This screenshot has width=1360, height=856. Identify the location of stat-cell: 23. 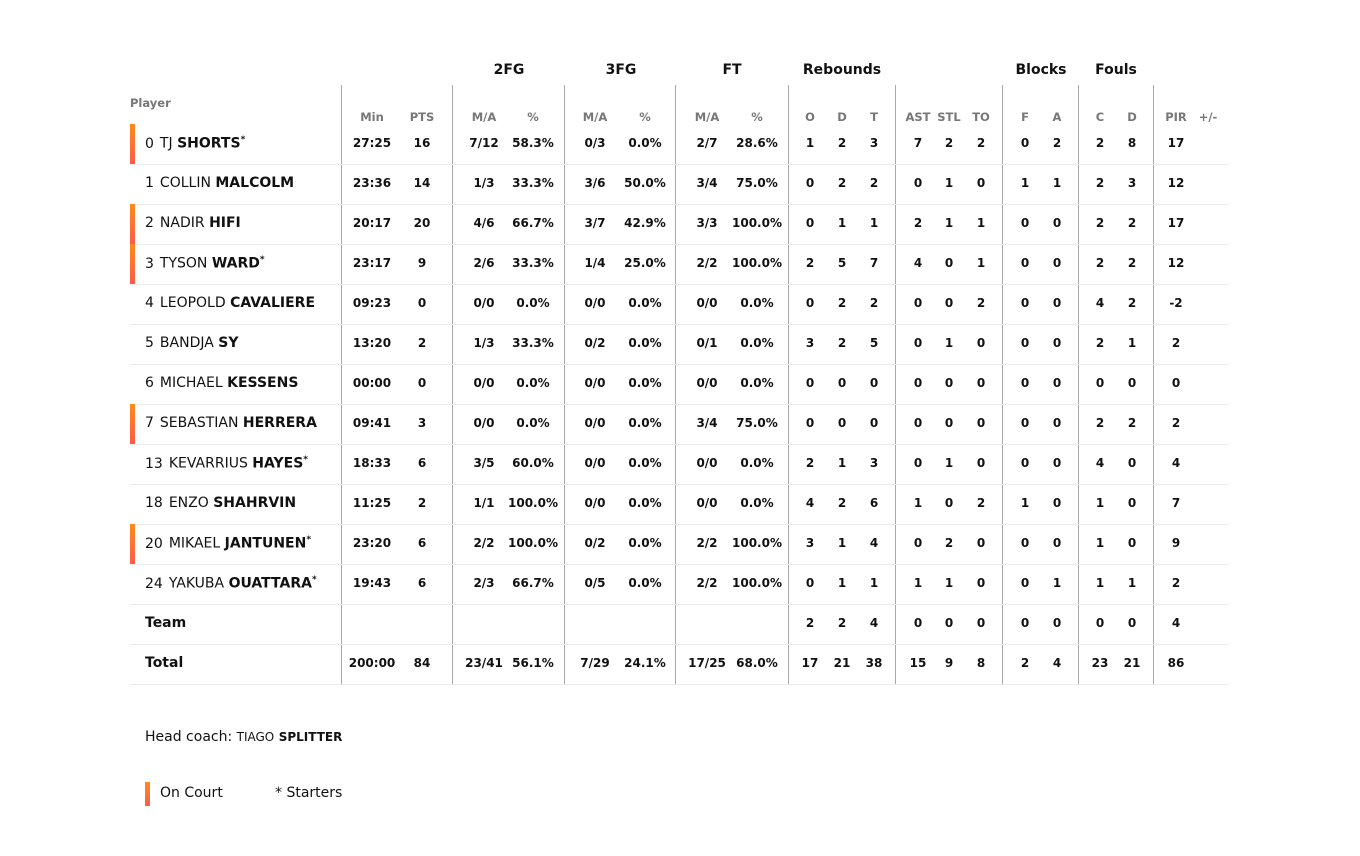
(1100, 663).